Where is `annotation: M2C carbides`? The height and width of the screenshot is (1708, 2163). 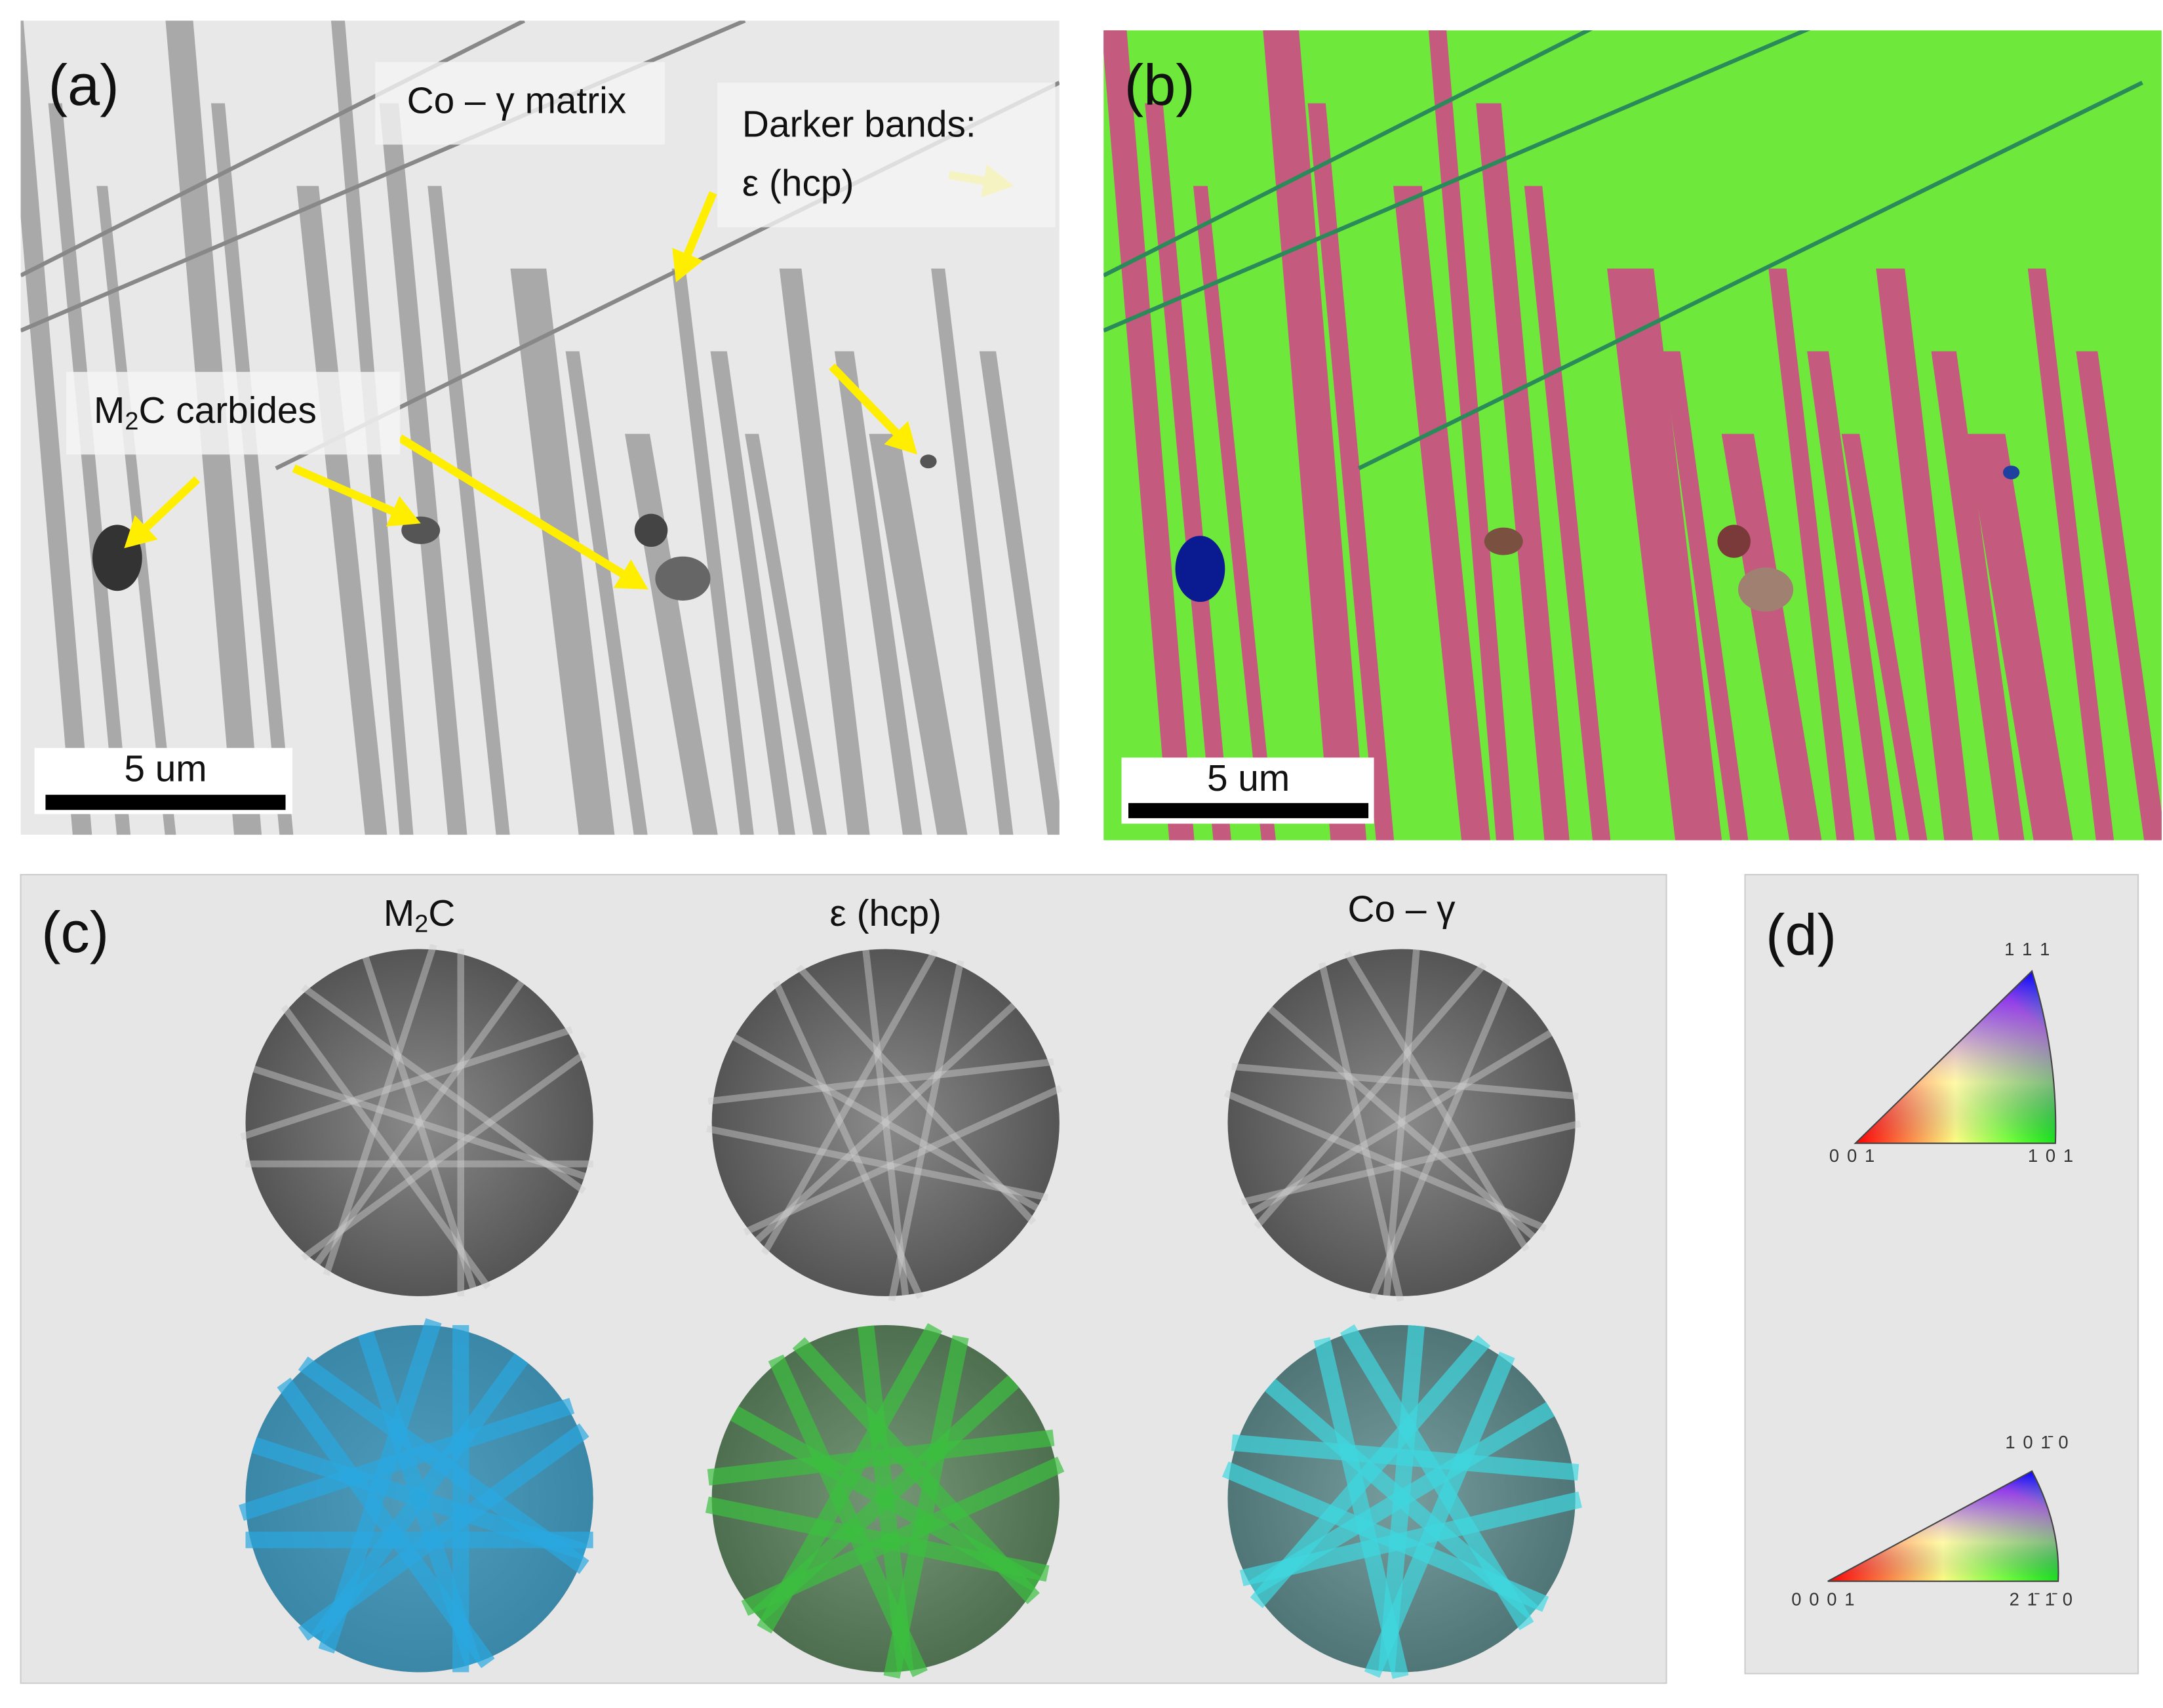
annotation: M2C carbides is located at coordinates (205, 412).